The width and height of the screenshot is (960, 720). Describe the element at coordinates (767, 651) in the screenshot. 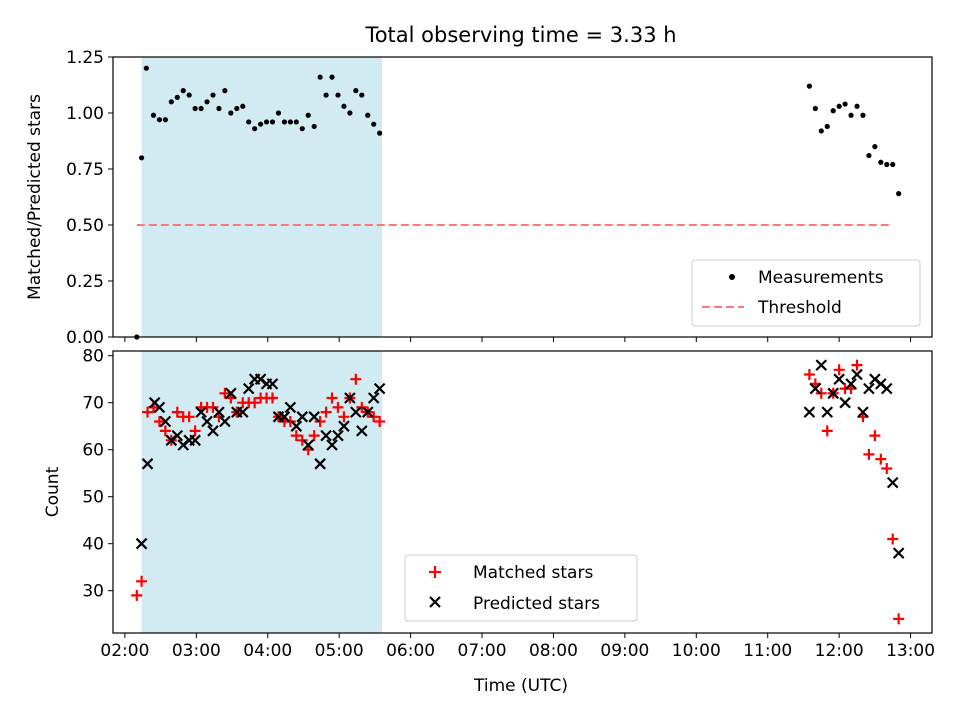

I see `x-tick-label: 11:00` at that location.